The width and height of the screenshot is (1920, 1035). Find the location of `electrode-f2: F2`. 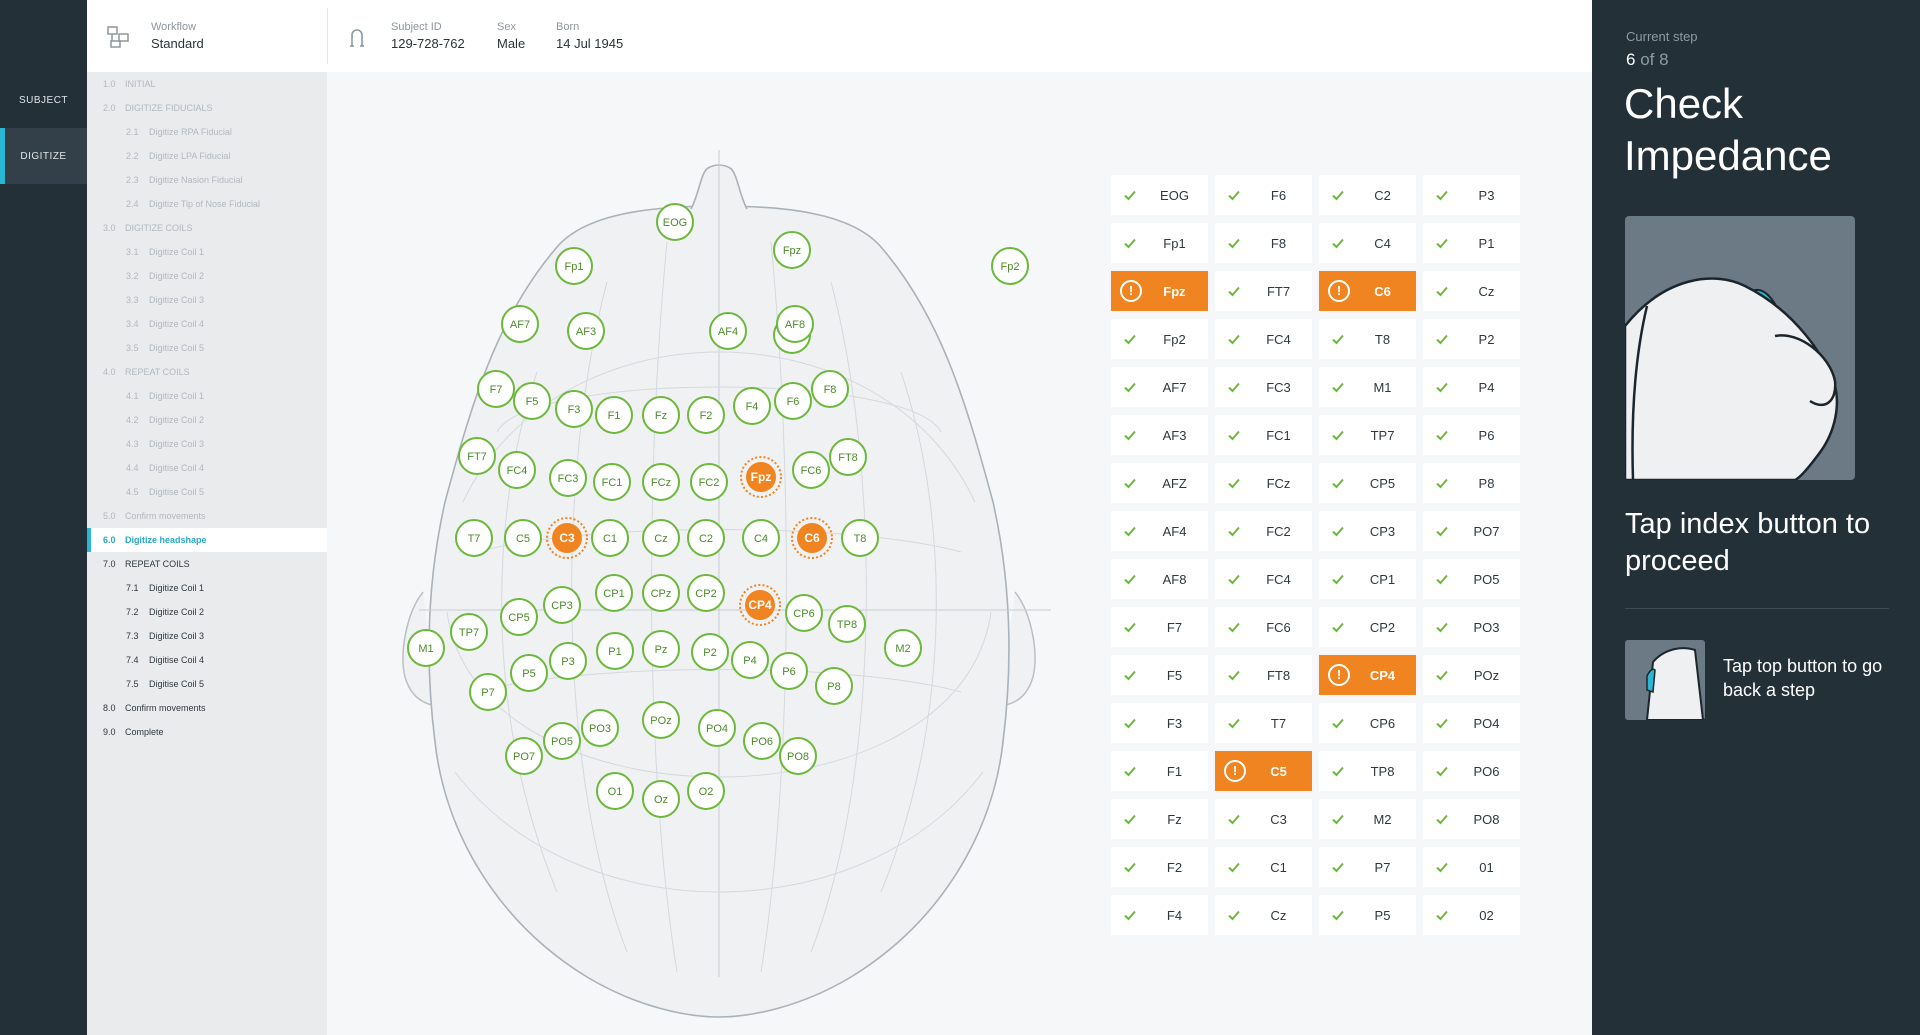

electrode-f2: F2 is located at coordinates (706, 415).